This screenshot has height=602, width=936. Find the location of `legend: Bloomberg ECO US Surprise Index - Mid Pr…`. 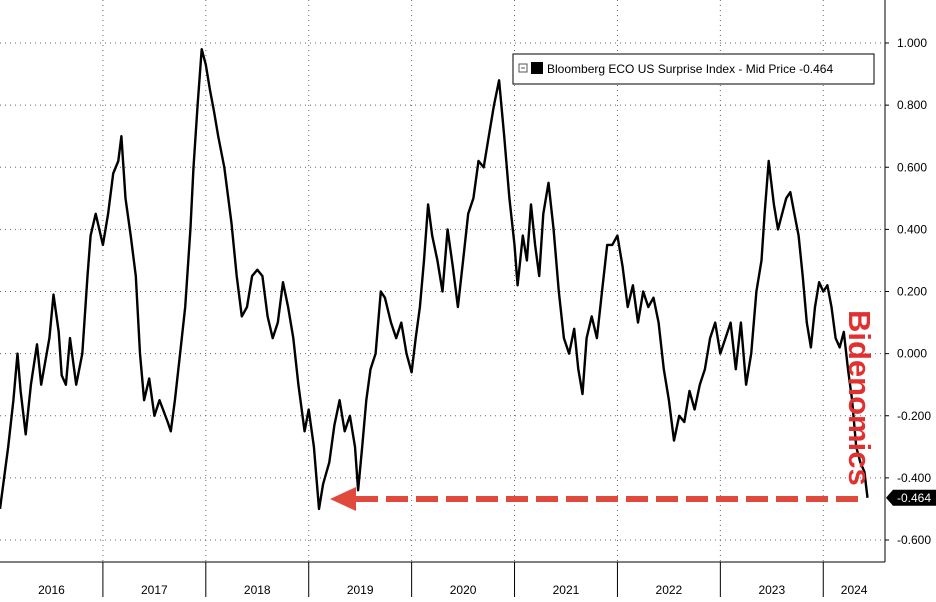

legend: Bloomberg ECO US Surprise Index - Mid Pr… is located at coordinates (693, 69).